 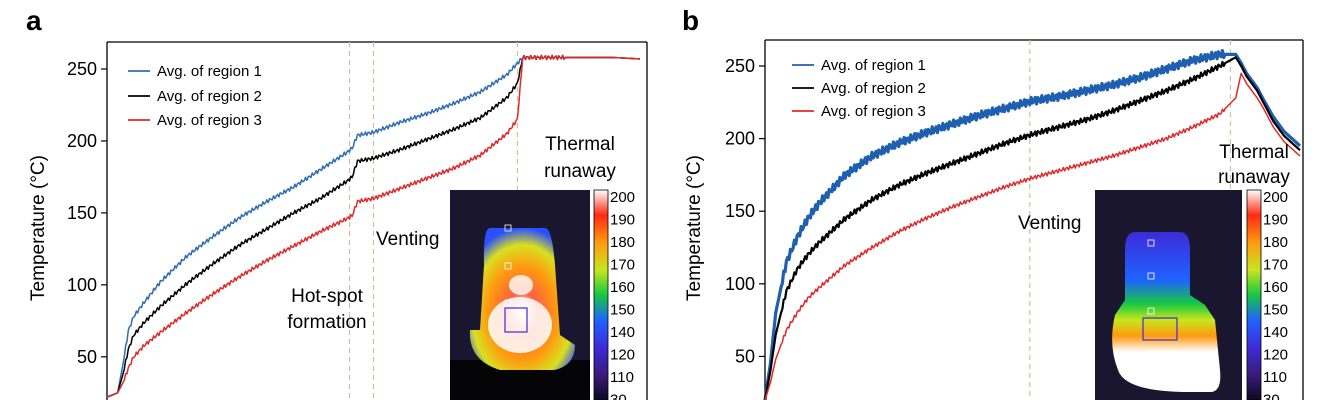 What do you see at coordinates (690, 20) in the screenshot?
I see `panel-letter-b: b` at bounding box center [690, 20].